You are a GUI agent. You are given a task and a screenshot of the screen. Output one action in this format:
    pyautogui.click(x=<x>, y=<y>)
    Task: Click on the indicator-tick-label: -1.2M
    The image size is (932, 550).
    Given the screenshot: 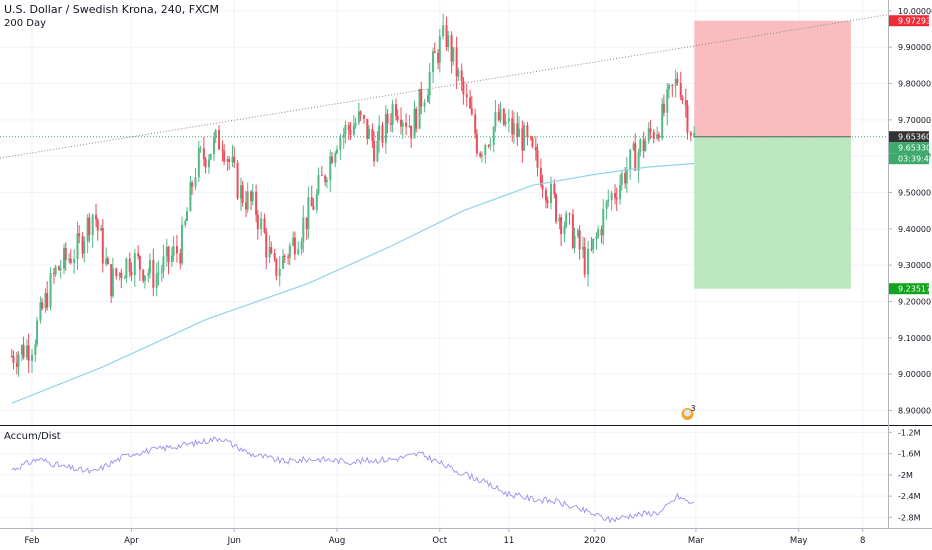 What is the action you would take?
    pyautogui.click(x=909, y=432)
    